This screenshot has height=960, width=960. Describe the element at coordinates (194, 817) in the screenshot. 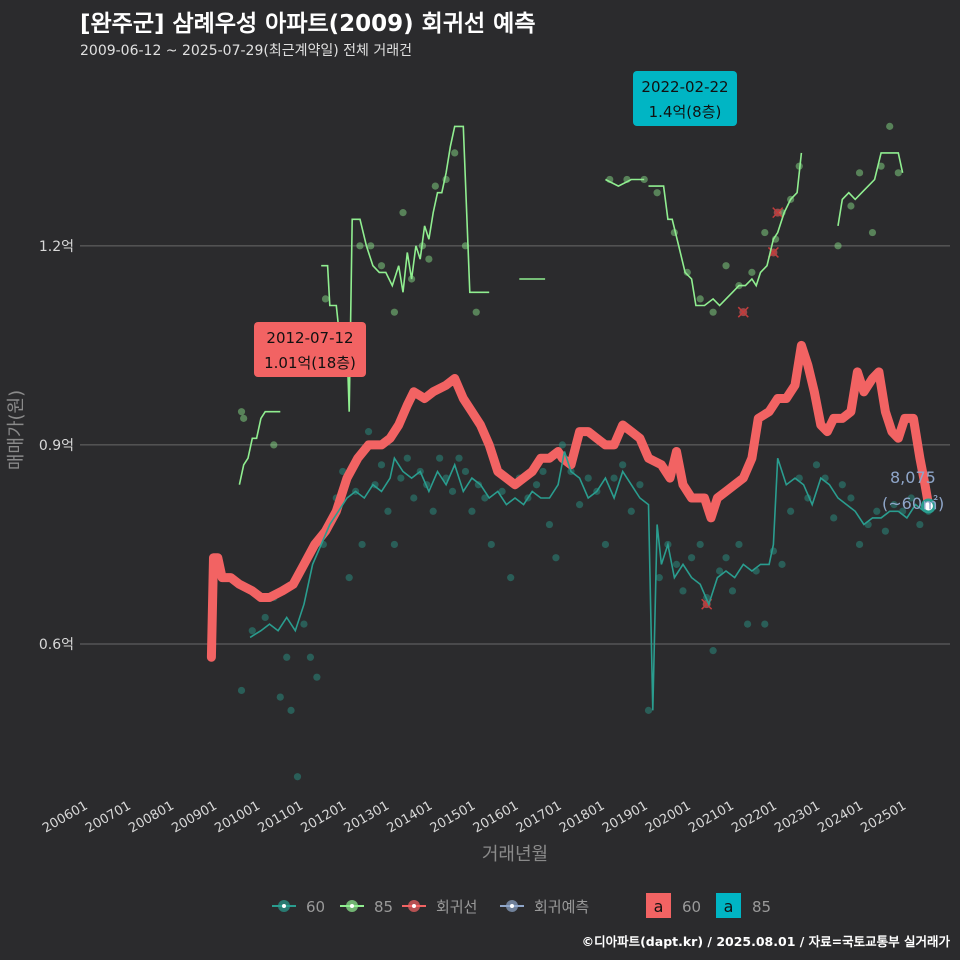

I see `x-tick-label: 200901` at that location.